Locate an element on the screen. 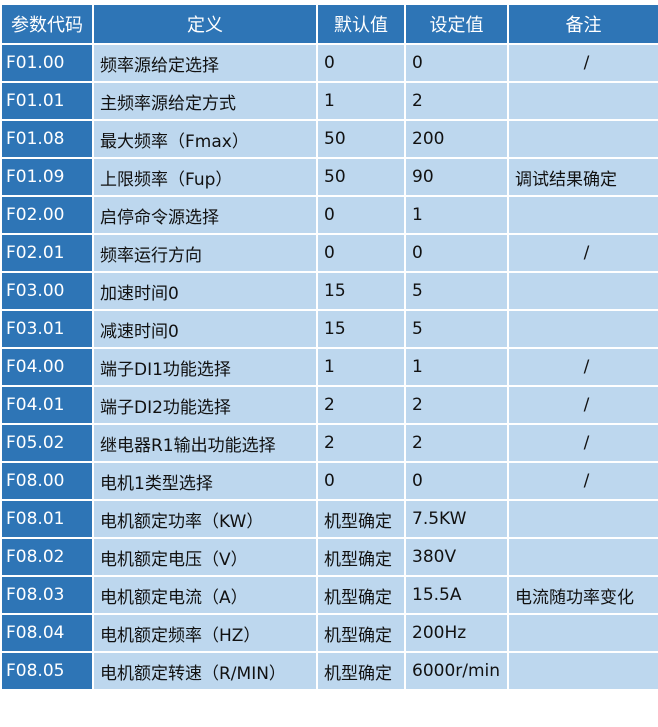  set-value-cell: 200 is located at coordinates (456, 139).